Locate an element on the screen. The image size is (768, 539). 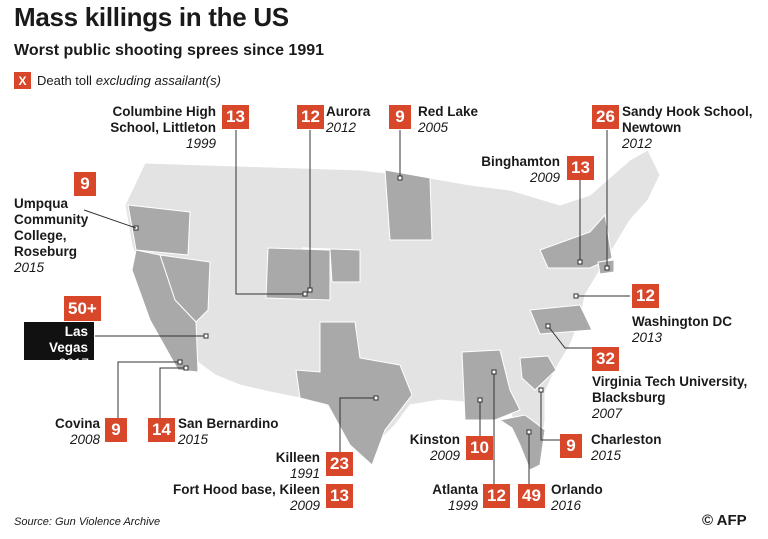
name-umpqua-3: College, is located at coordinates (40, 235).